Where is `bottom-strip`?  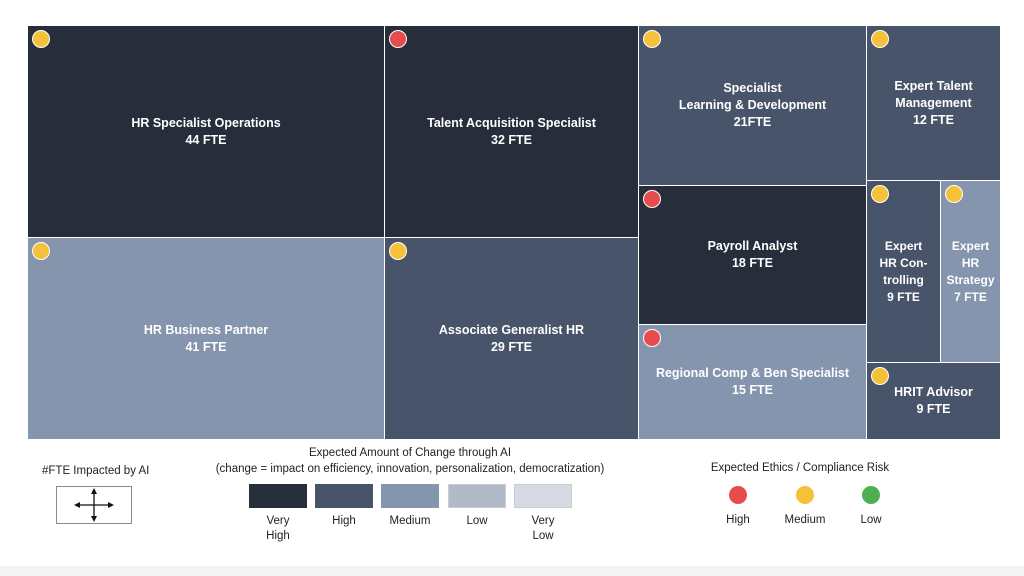
bottom-strip is located at coordinates (512, 571).